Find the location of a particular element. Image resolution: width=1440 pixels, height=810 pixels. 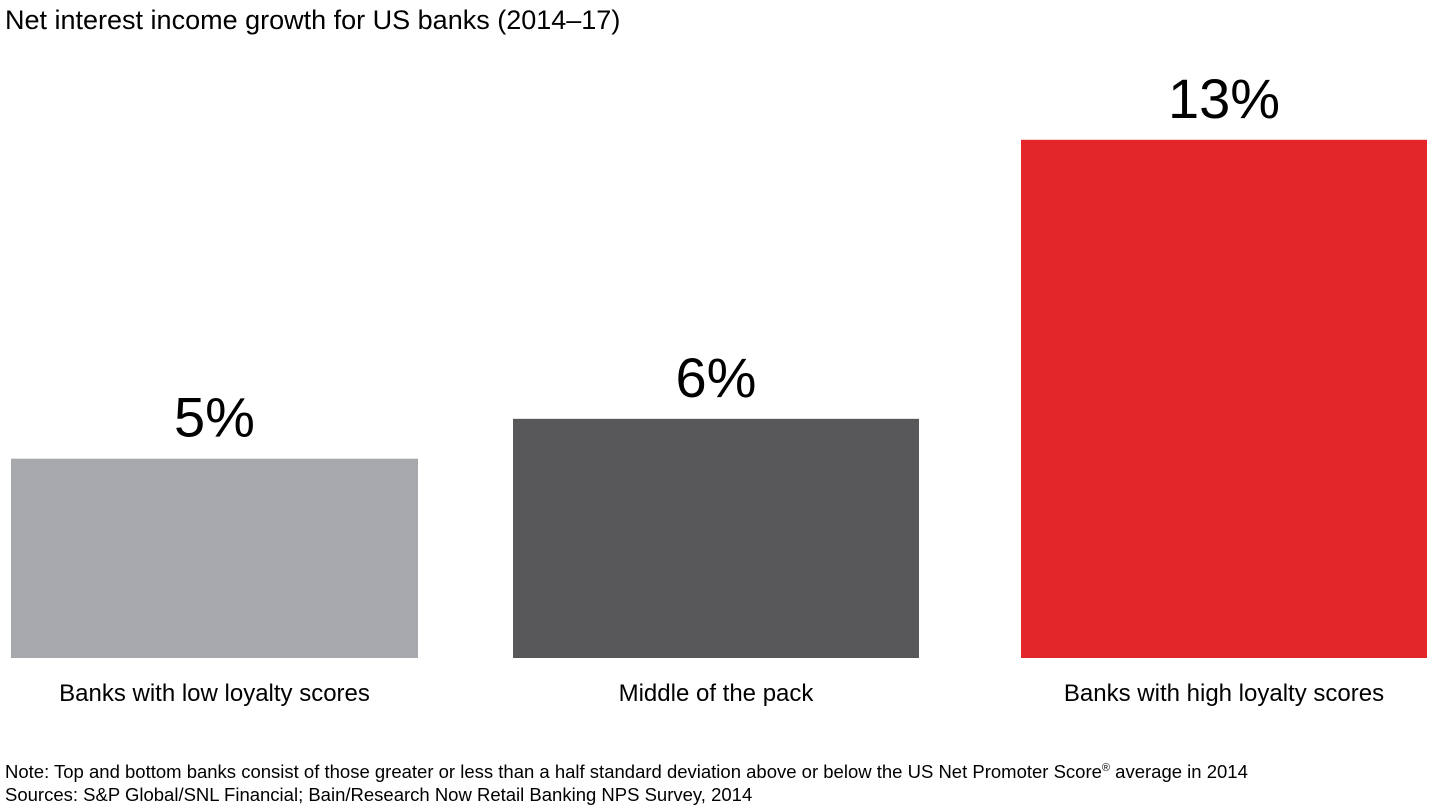

category-label-1: Banks with low loyalty scores is located at coordinates (214, 693).